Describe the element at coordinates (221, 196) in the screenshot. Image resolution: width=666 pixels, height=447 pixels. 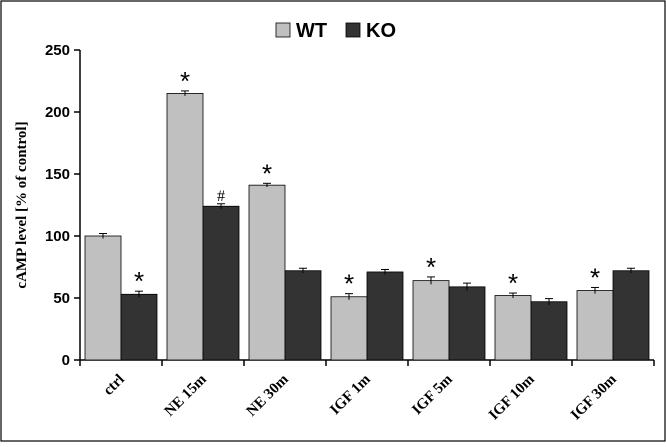
I see `significance-marker: #` at that location.